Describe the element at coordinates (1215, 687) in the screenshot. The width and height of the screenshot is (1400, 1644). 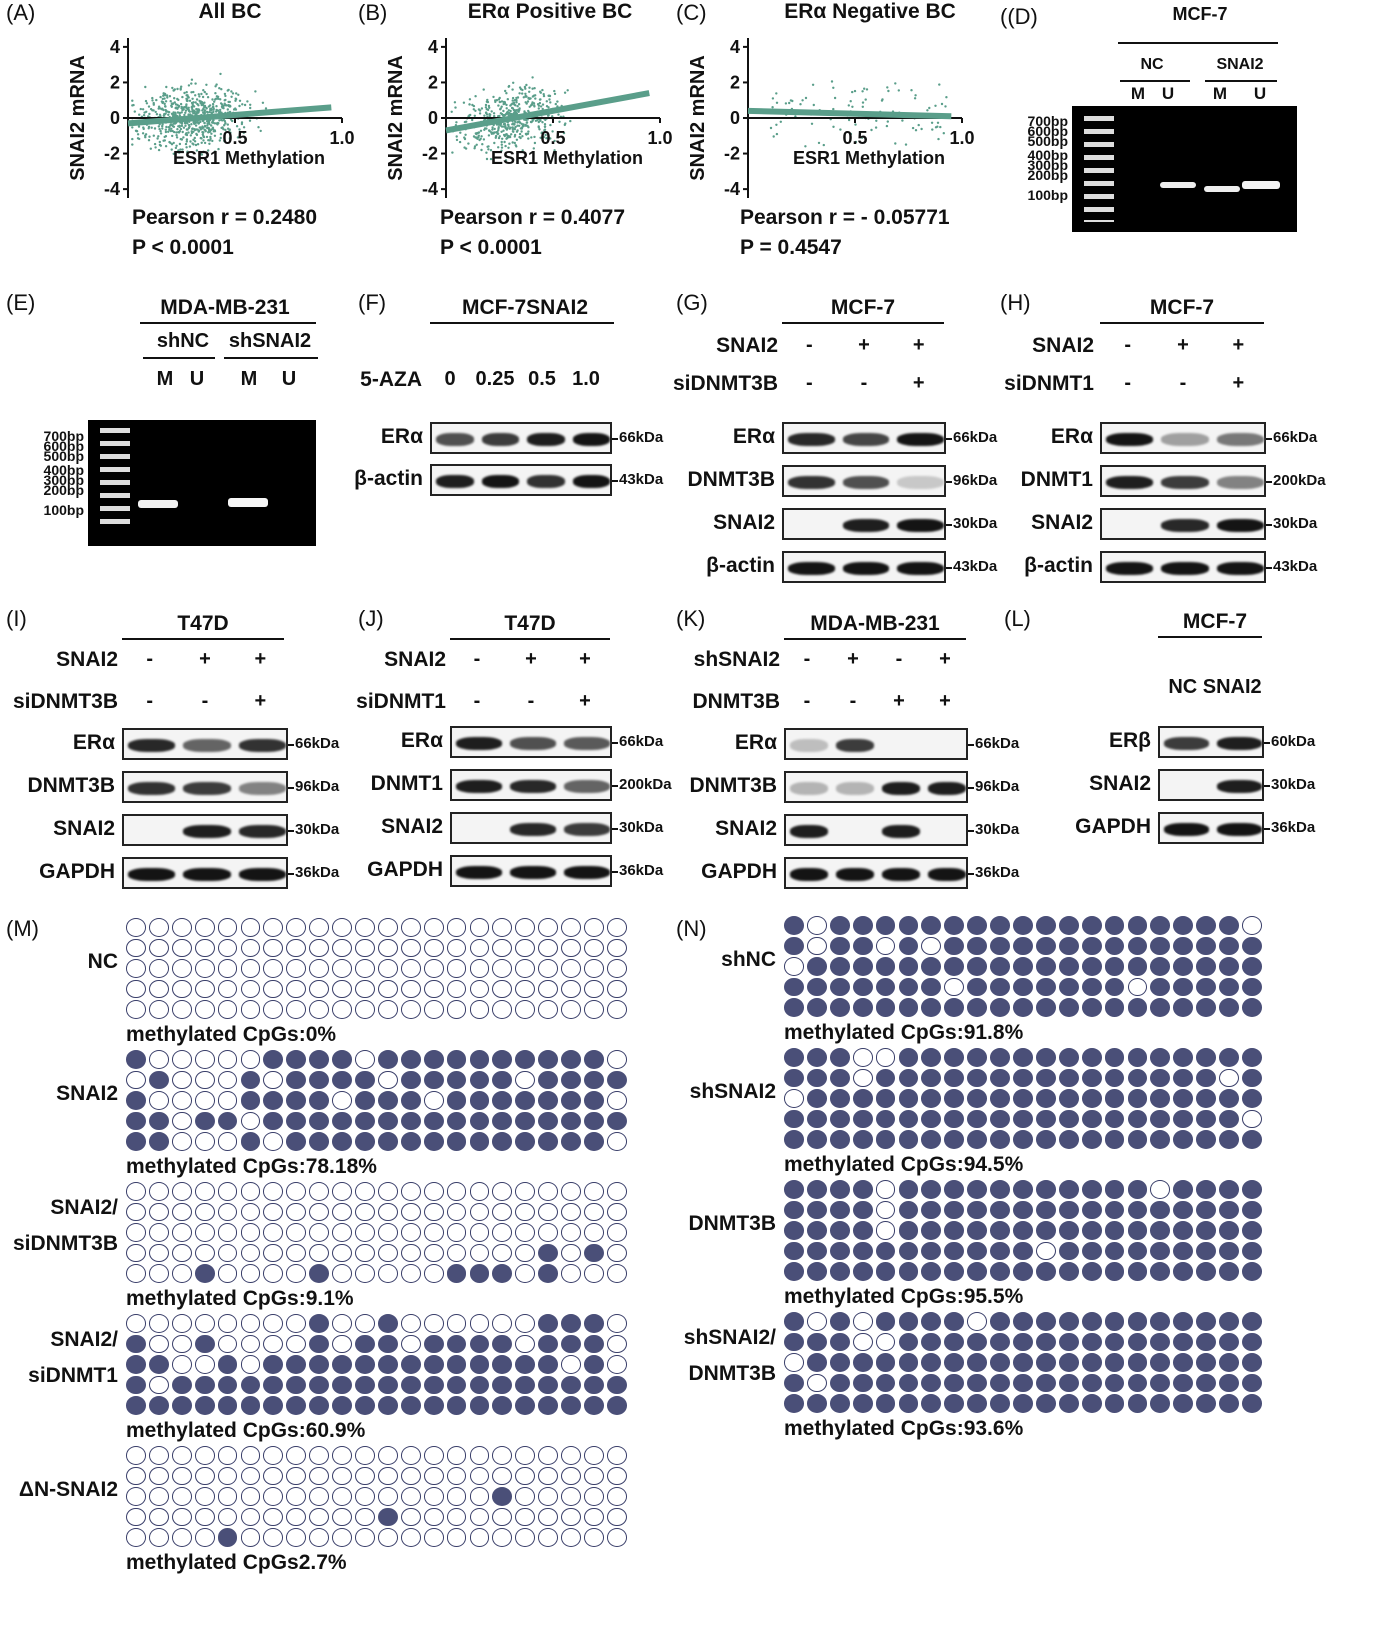
I see `blot-l-lanes: NC SNAI2` at that location.